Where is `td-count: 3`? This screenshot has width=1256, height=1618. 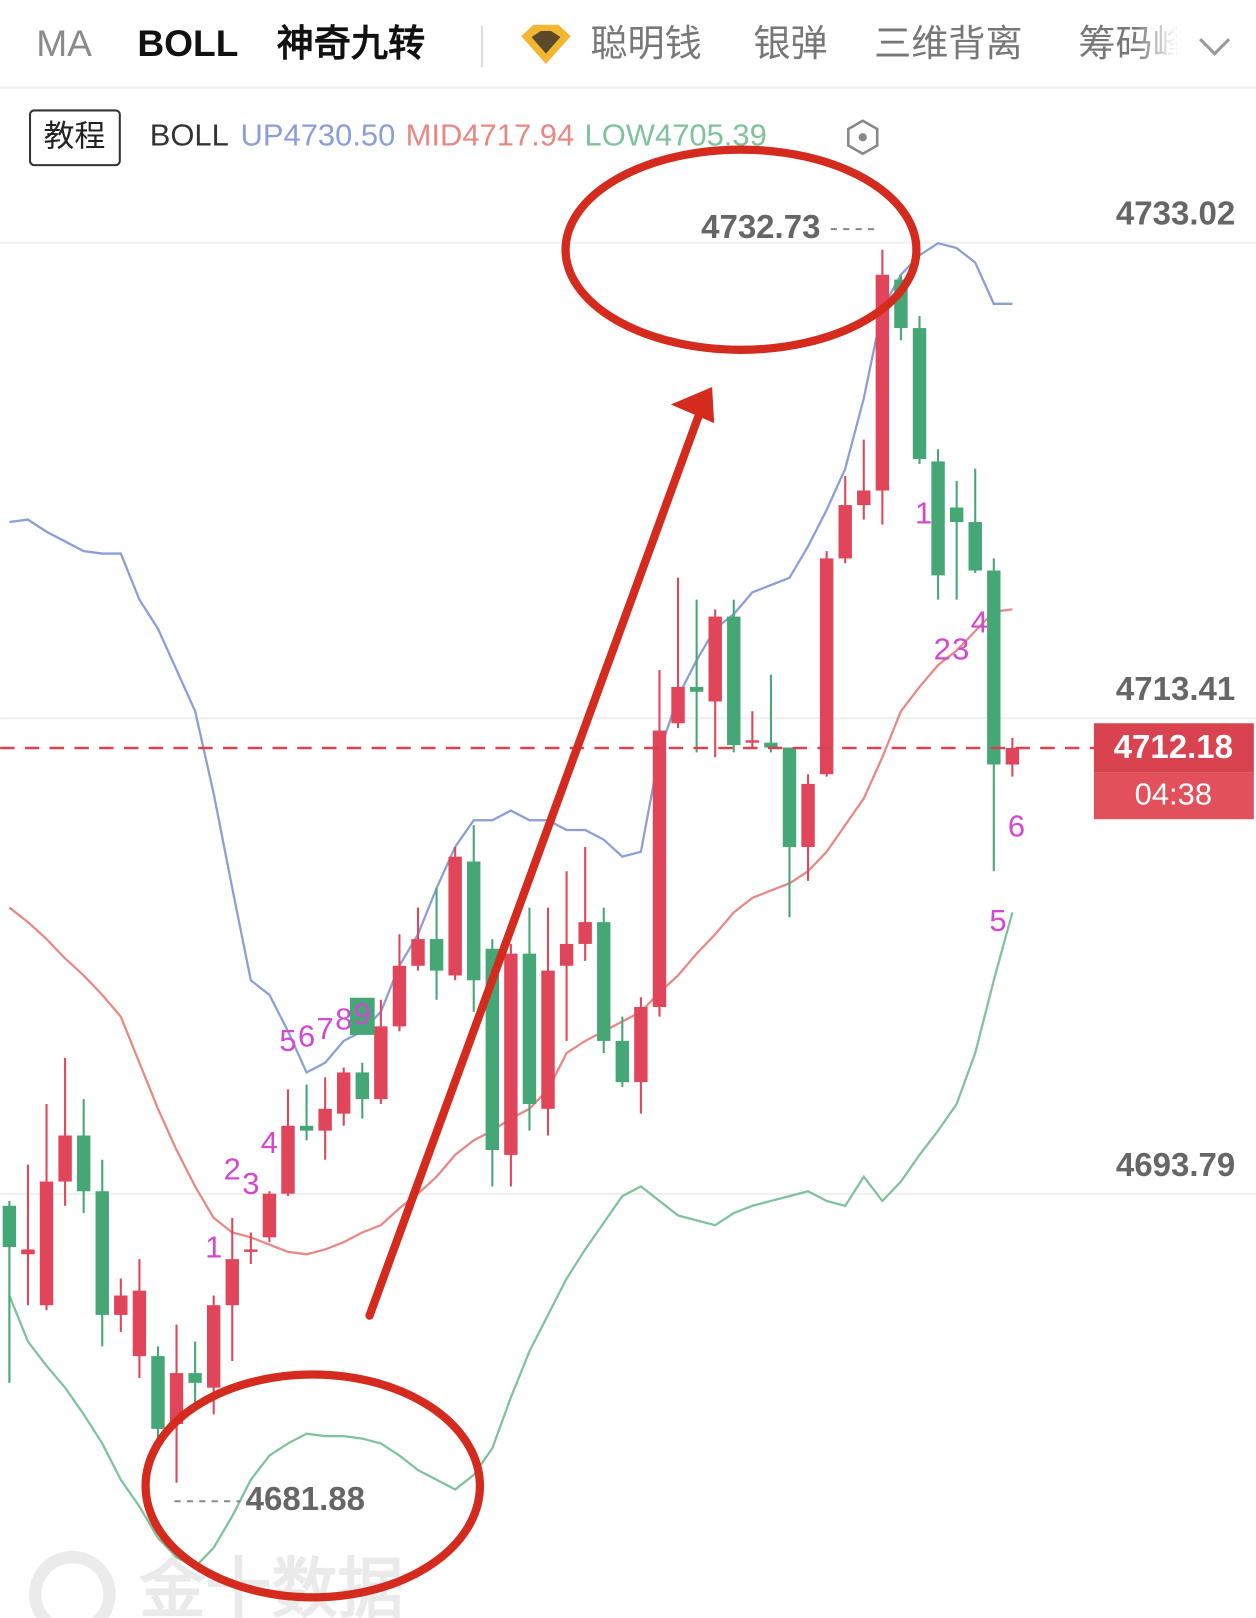 td-count: 3 is located at coordinates (960, 648).